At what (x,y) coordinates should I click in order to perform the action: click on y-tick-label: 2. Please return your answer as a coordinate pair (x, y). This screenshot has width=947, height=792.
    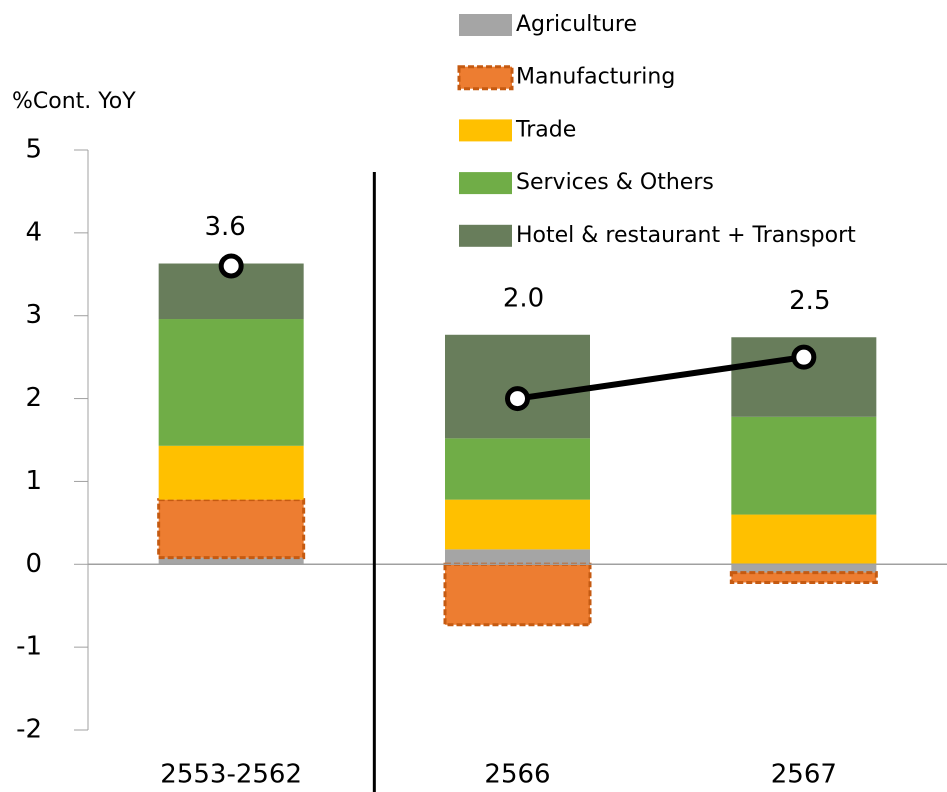
    Looking at the image, I should click on (33, 398).